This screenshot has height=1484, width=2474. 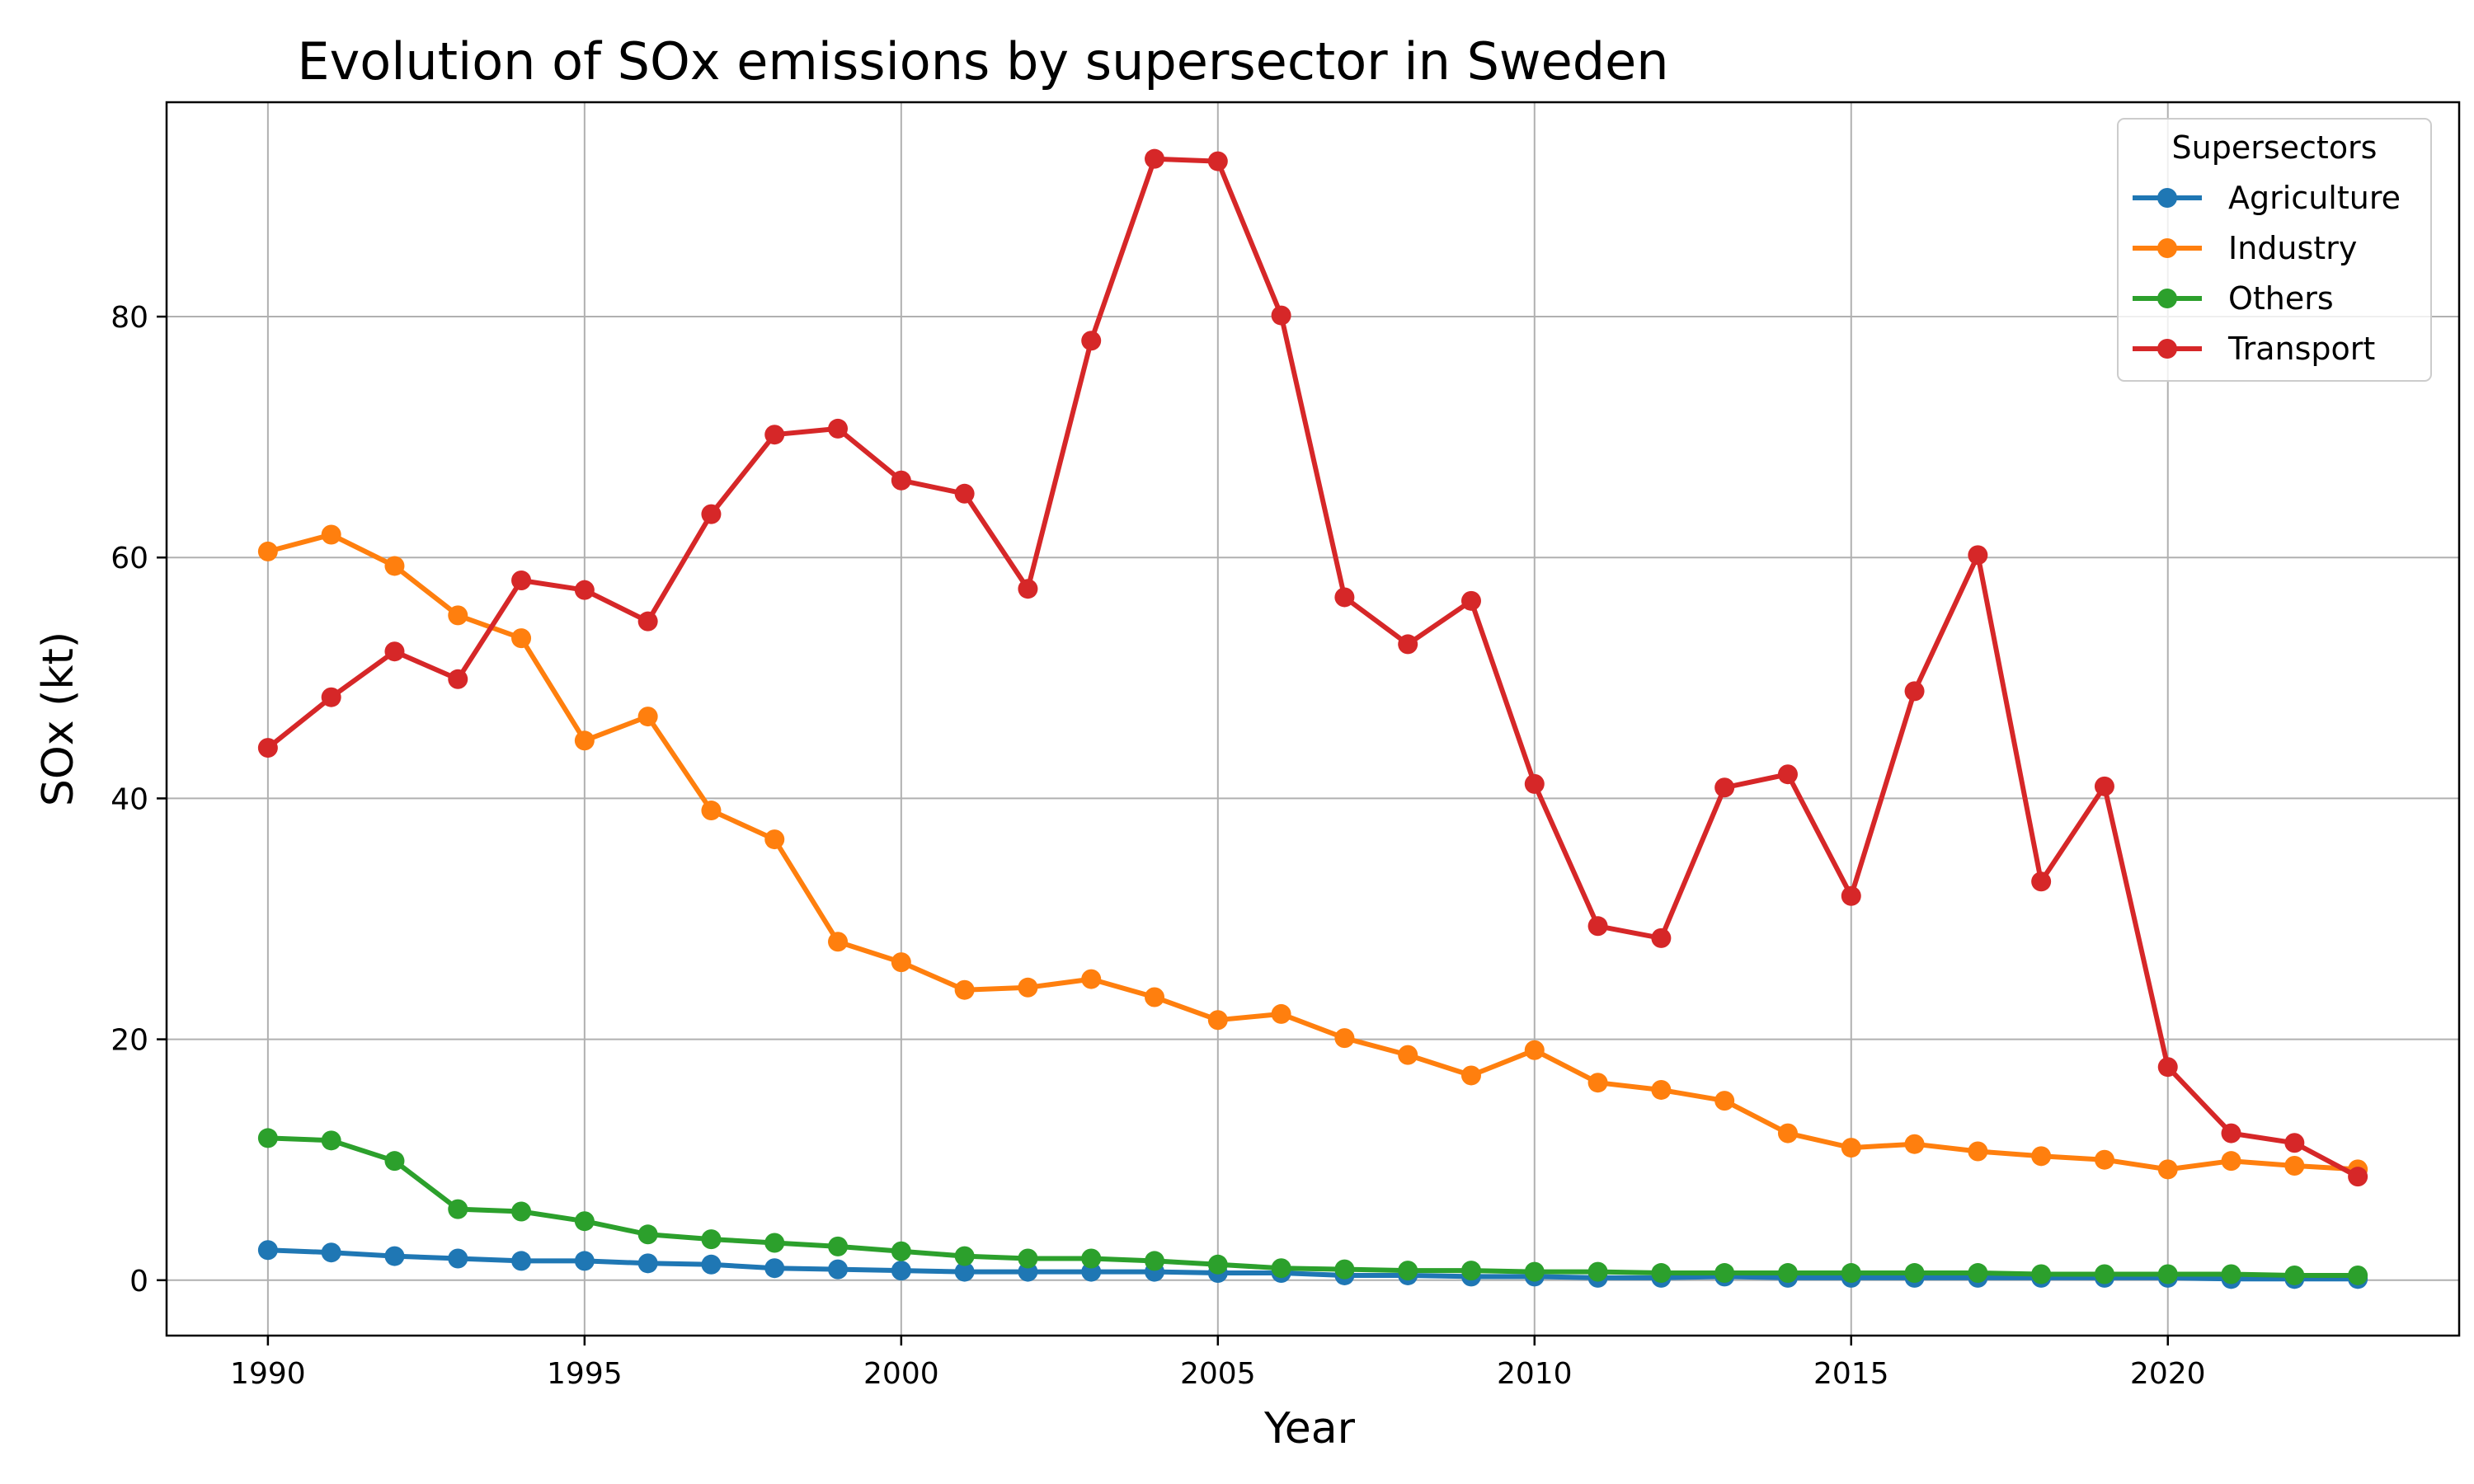 I want to click on series-line-others, so click(x=1313, y=1206).